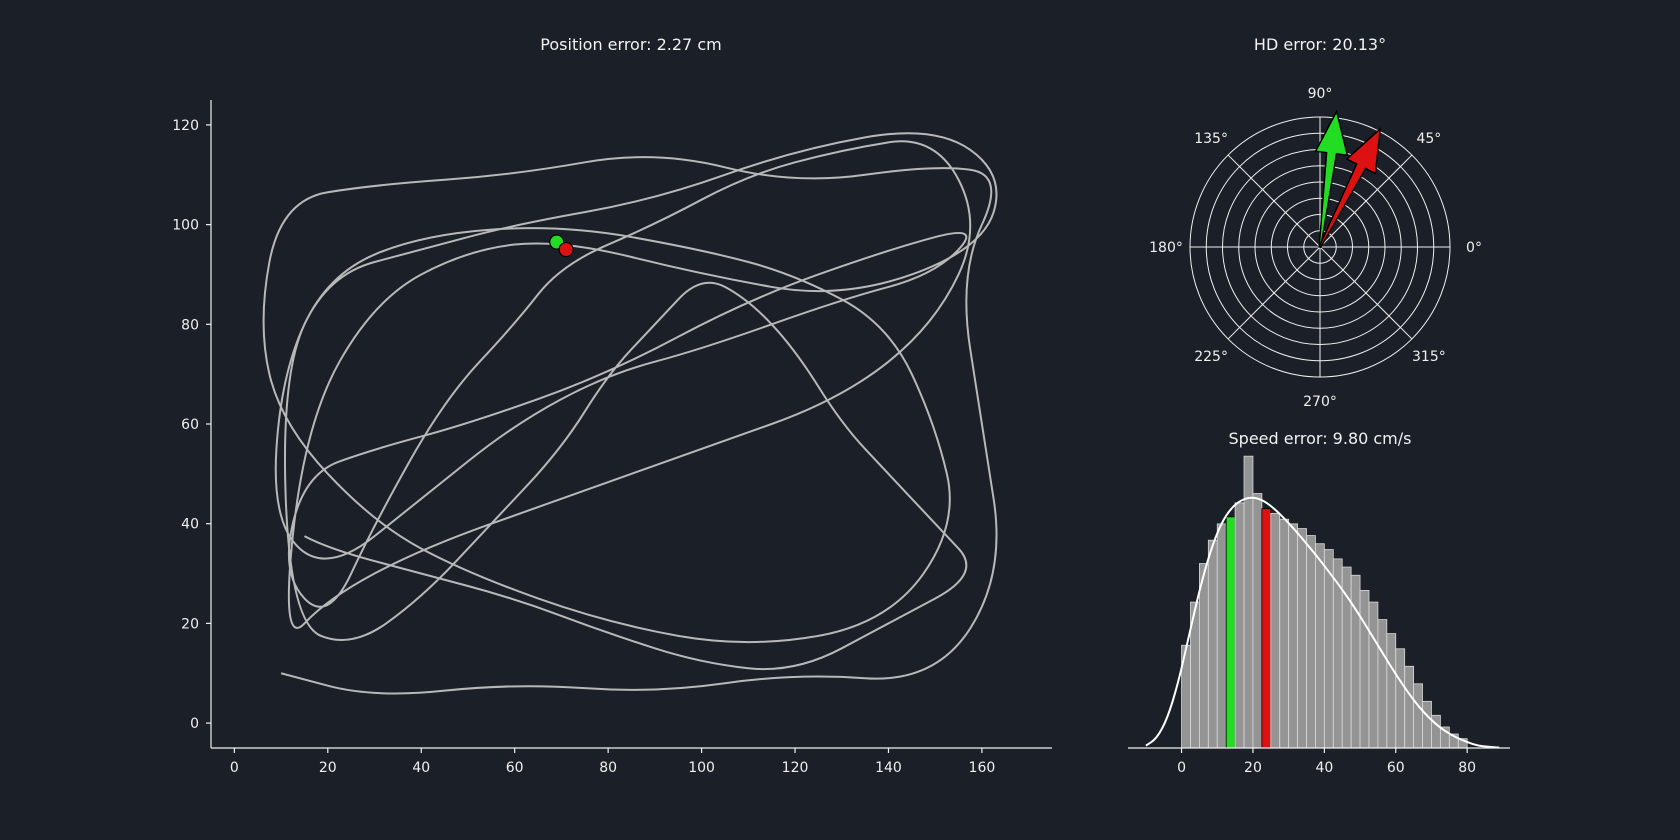 The image size is (1680, 840). I want to click on speed-x-tick-label: 0, so click(1181, 768).